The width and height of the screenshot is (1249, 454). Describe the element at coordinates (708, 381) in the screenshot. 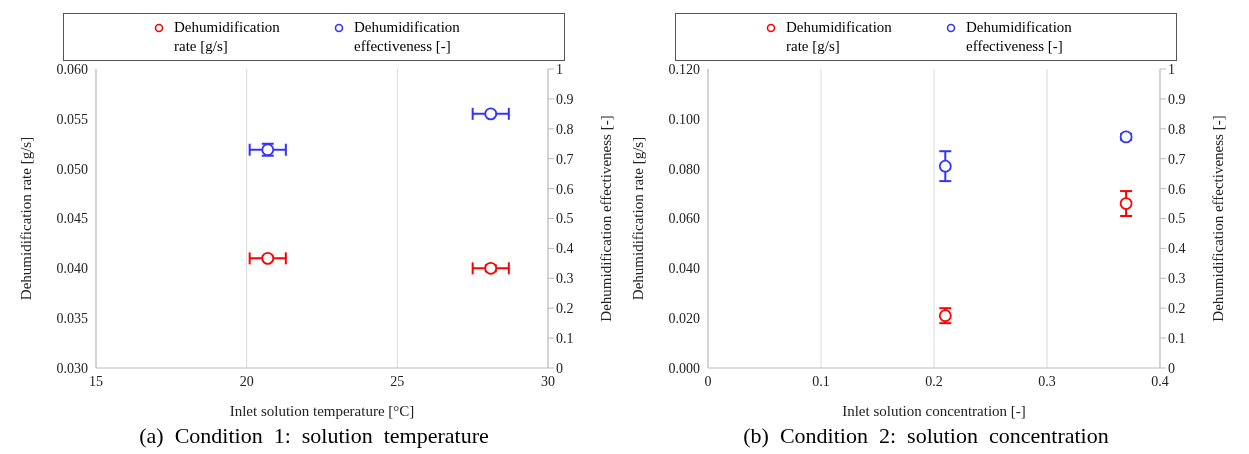

I see `x-tick-label: 0` at that location.